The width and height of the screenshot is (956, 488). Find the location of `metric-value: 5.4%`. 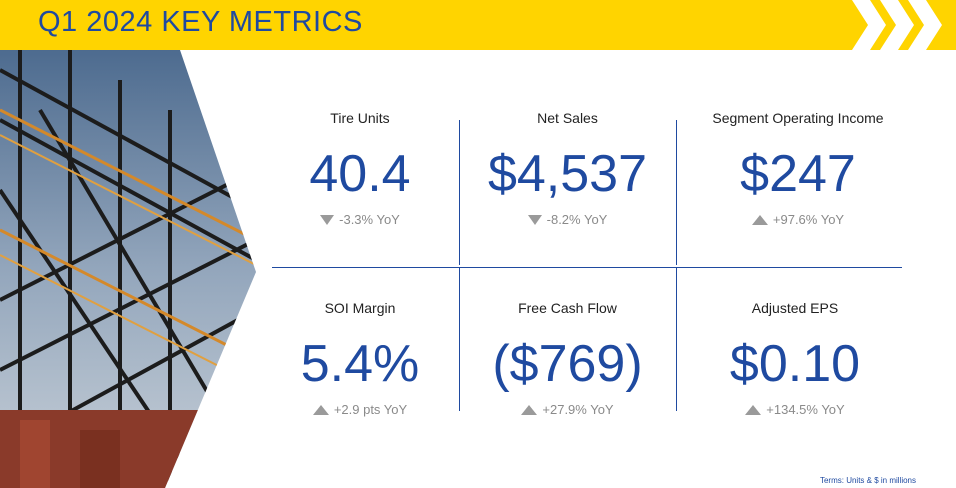

metric-value: 5.4% is located at coordinates (360, 364).